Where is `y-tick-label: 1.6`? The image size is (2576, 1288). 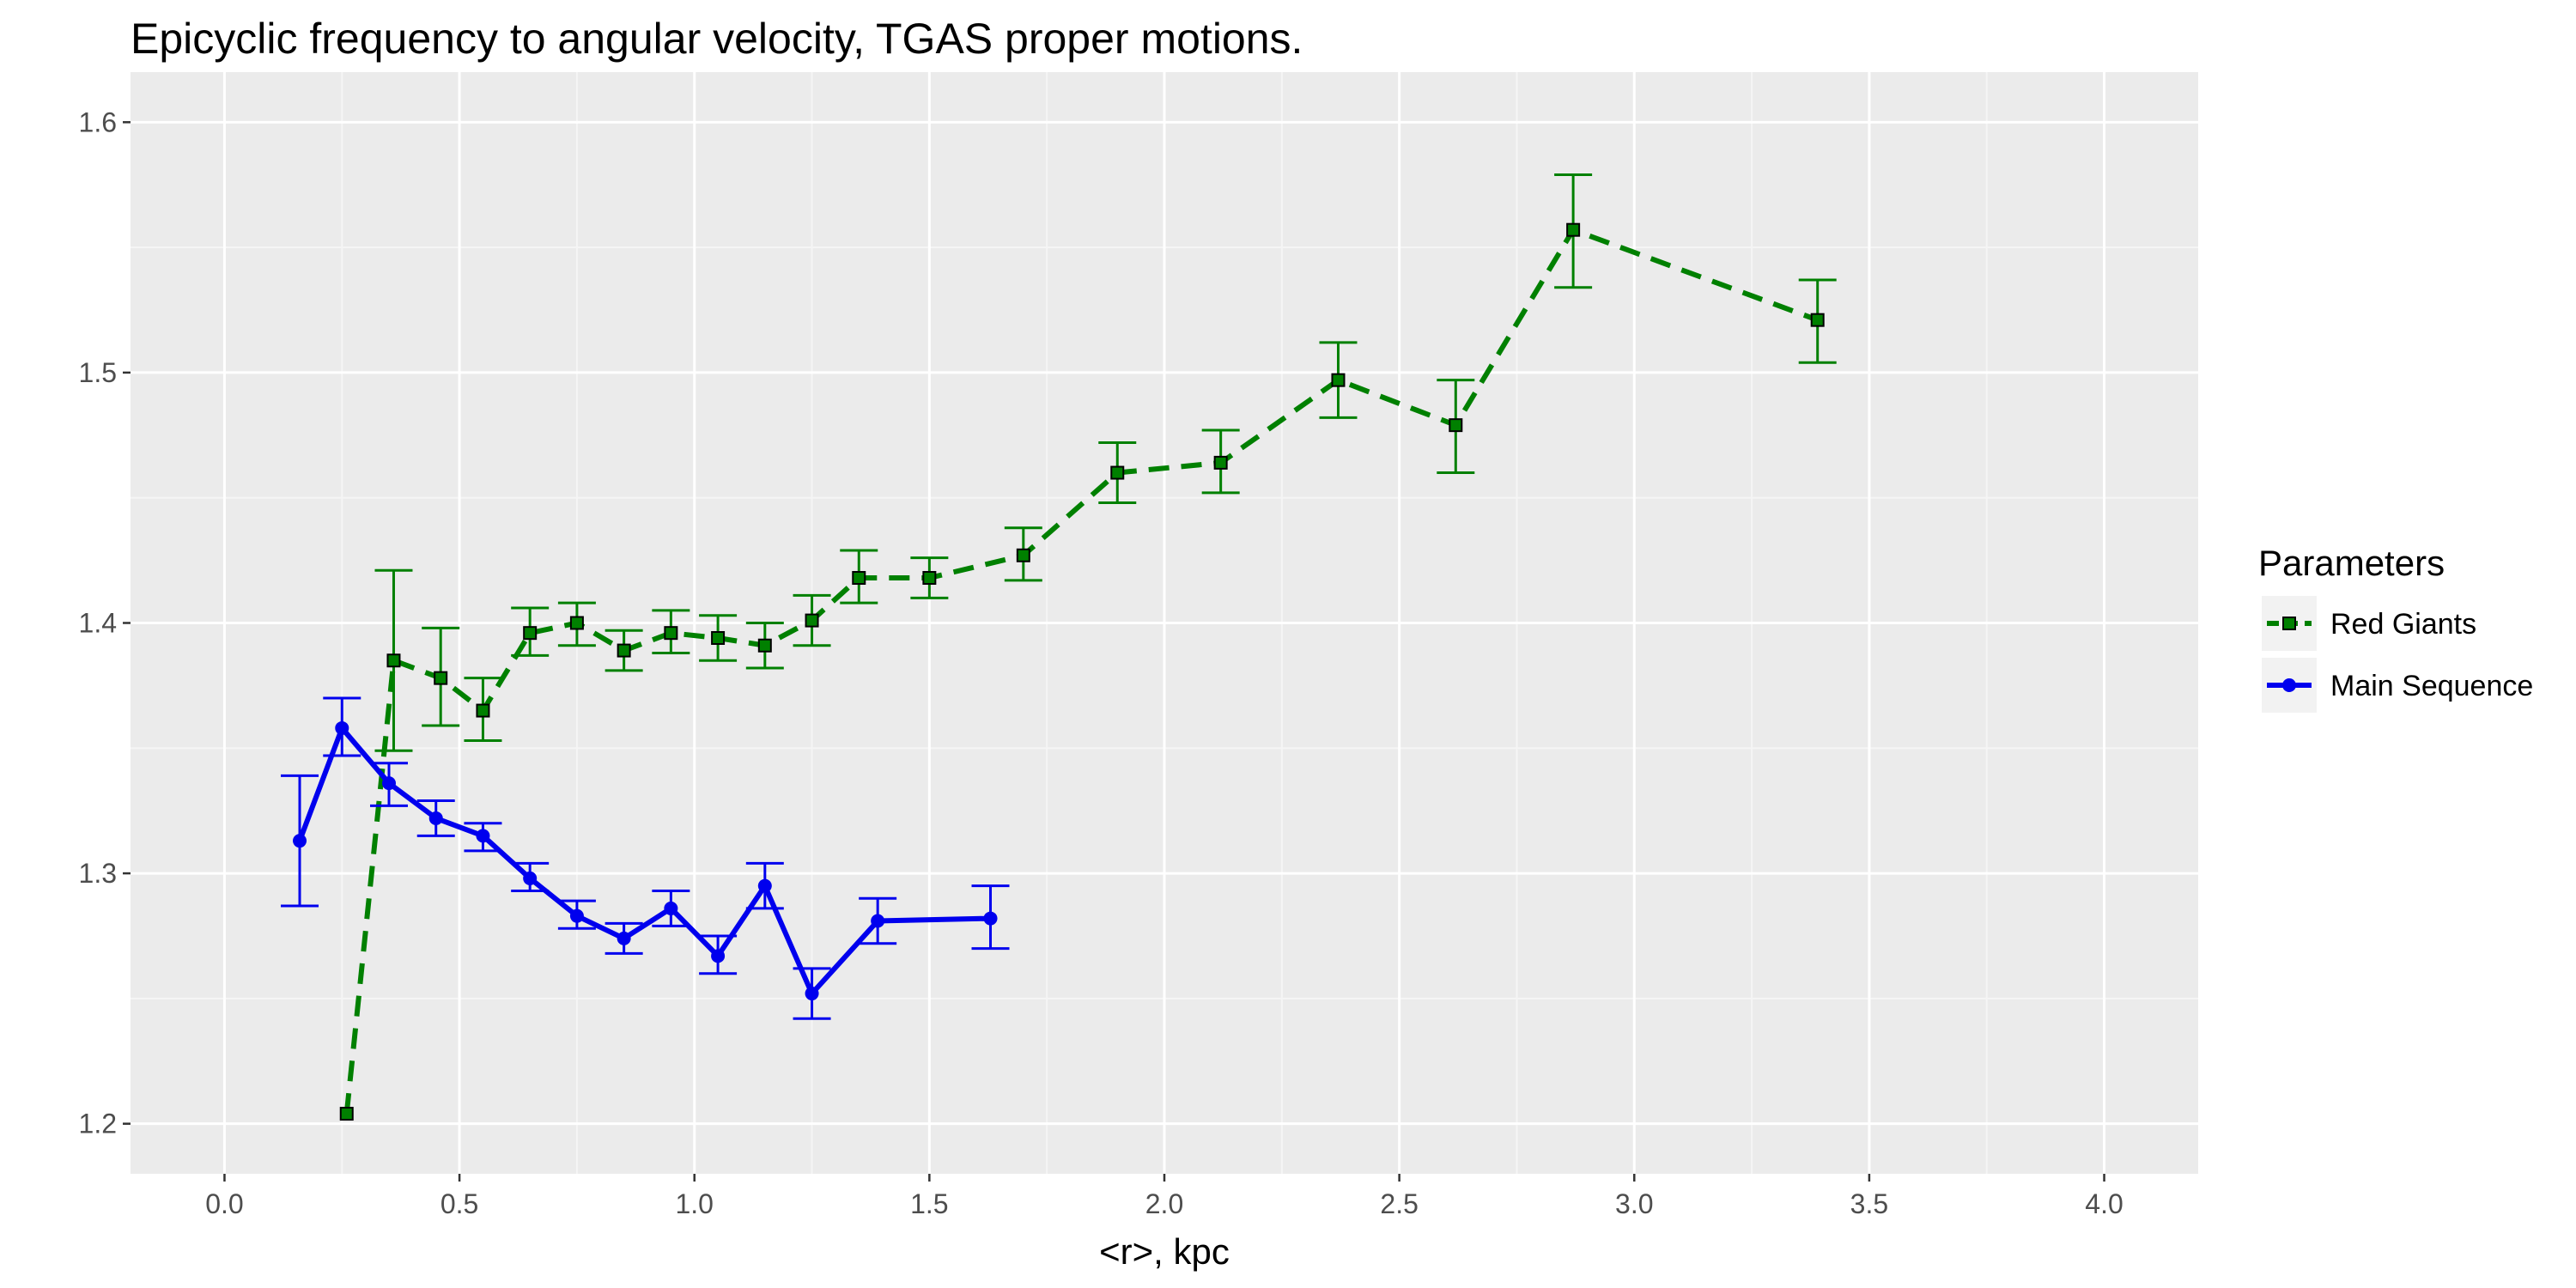
y-tick-label: 1.6 is located at coordinates (98, 122).